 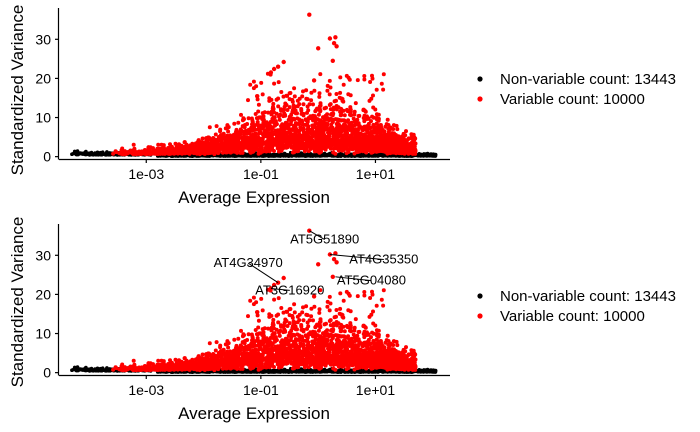 What do you see at coordinates (572, 99) in the screenshot?
I see `legend-label-variable: Variable count: 10000` at bounding box center [572, 99].